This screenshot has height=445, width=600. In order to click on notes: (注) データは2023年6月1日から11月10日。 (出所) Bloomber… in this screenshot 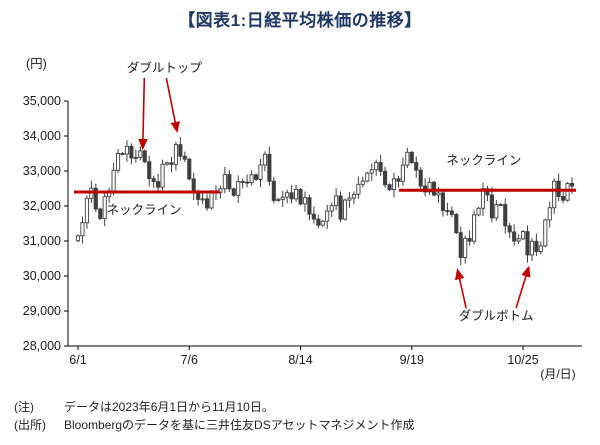, I will do `click(301, 416)`.